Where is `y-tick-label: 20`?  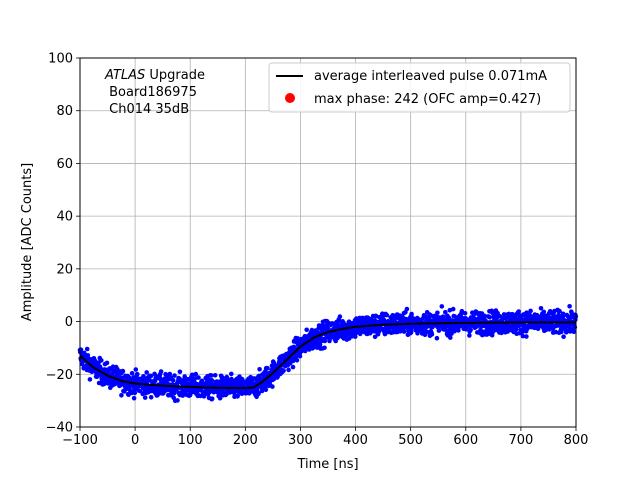 y-tick-label: 20 is located at coordinates (64, 269).